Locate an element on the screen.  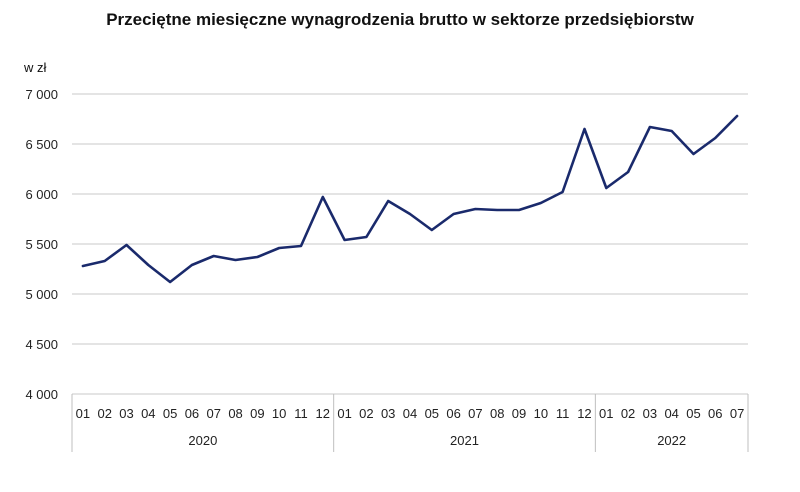
y-tick-label: 7 000 is located at coordinates (41, 94).